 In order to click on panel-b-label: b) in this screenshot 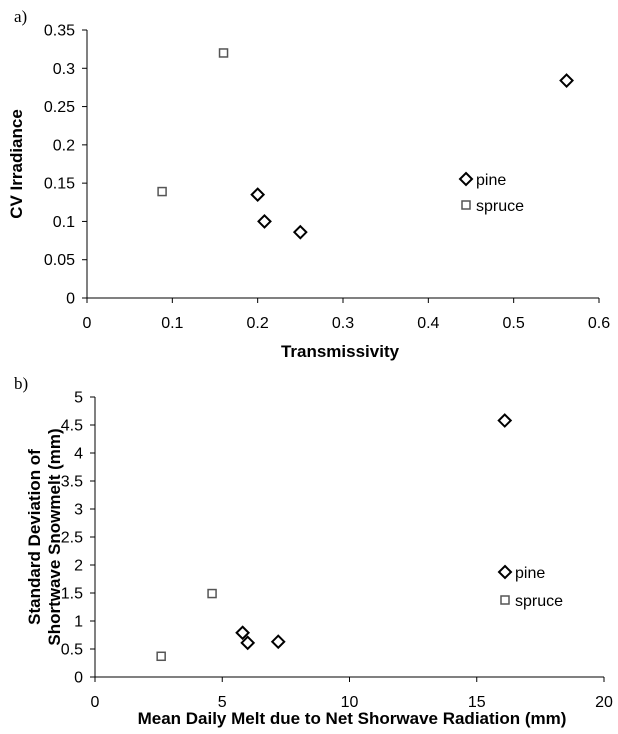, I will do `click(21, 383)`.